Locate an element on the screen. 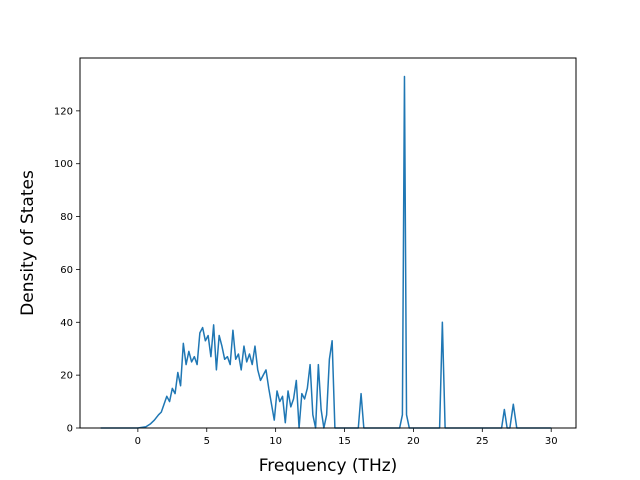 The height and width of the screenshot is (480, 640). y-tick-label: 80 is located at coordinates (66, 217).